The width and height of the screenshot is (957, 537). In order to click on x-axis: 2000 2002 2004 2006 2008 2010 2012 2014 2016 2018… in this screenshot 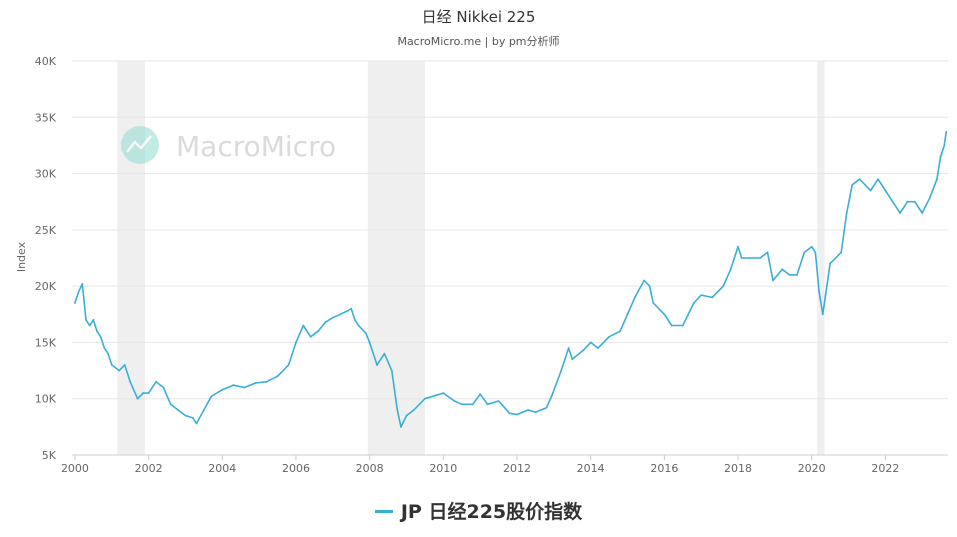, I will do `click(504, 464)`.